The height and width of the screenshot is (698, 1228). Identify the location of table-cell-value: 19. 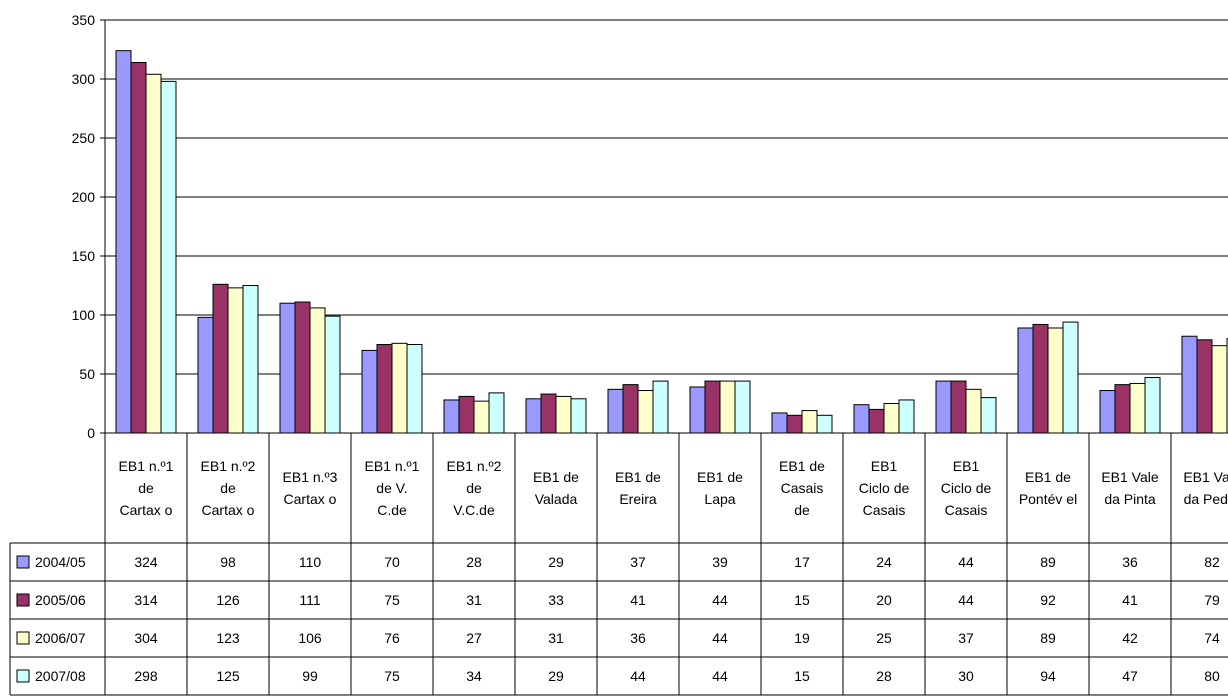
(802, 638).